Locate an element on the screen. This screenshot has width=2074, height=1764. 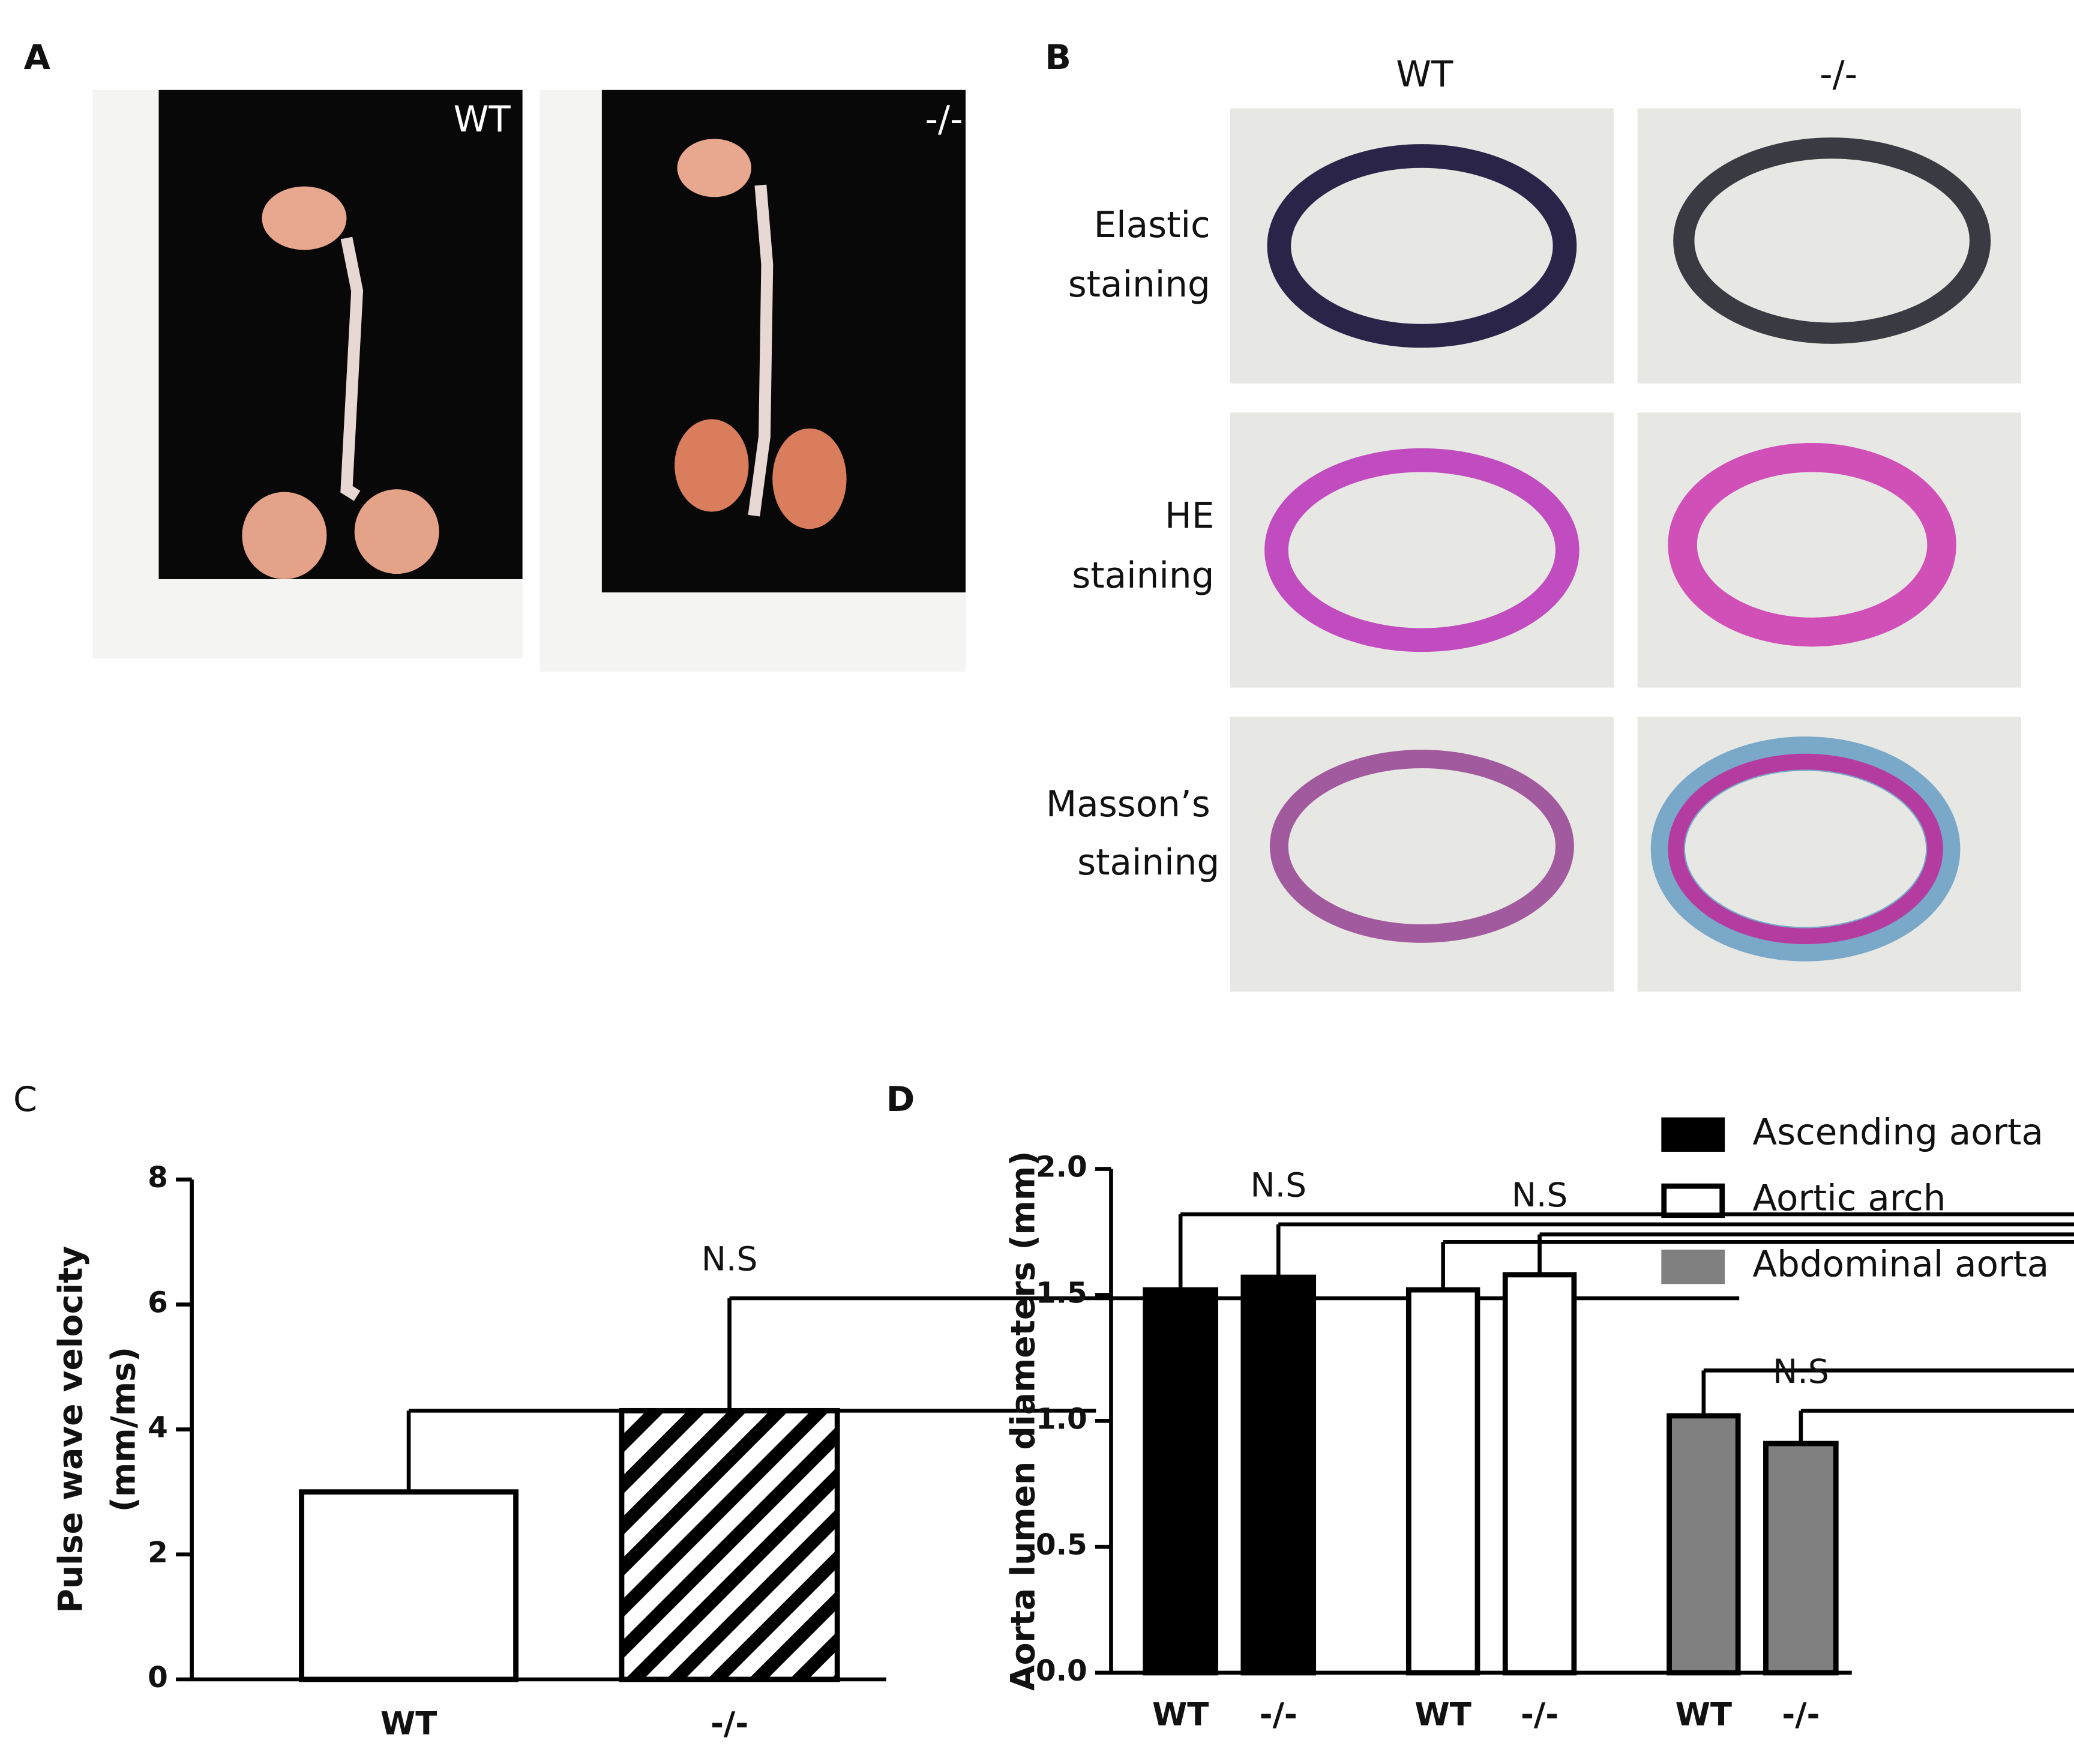
legend-label: Abdominal aorta is located at coordinates (1900, 1265).